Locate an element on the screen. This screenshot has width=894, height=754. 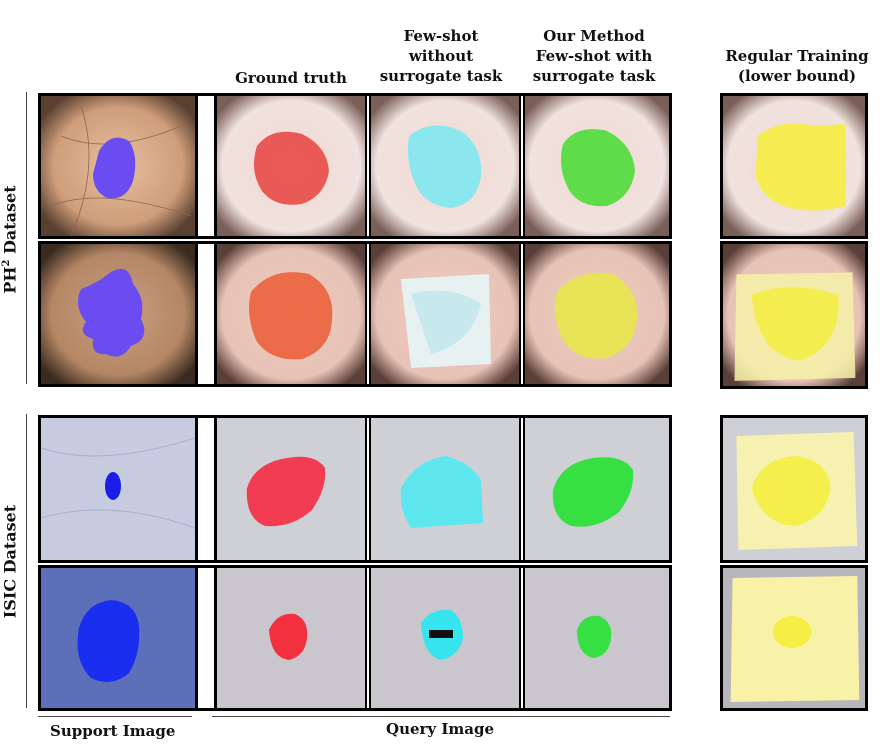
row4-gt-mask is located at coordinates (288, 636).